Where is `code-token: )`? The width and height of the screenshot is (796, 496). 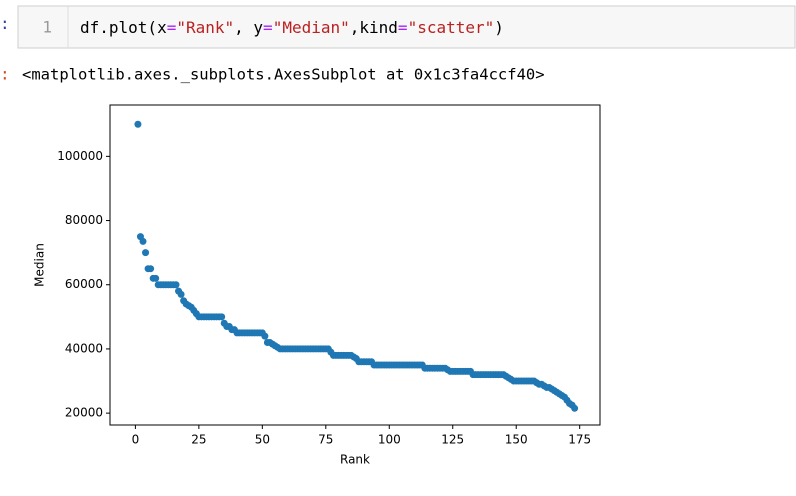 code-token: ) is located at coordinates (499, 27).